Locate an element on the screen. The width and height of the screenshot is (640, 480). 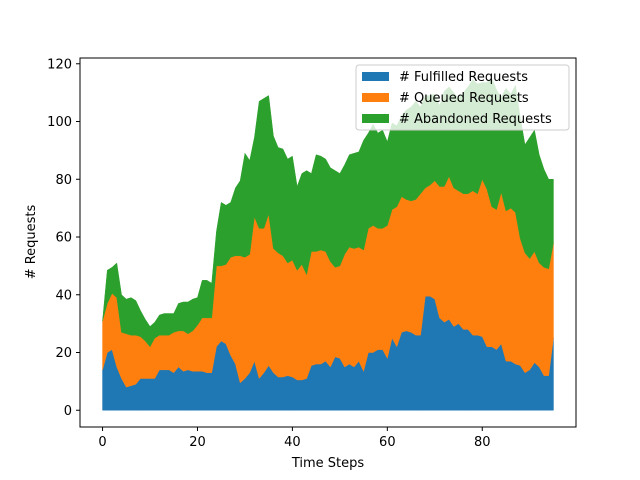
y-tick-label: 40 is located at coordinates (63, 295).